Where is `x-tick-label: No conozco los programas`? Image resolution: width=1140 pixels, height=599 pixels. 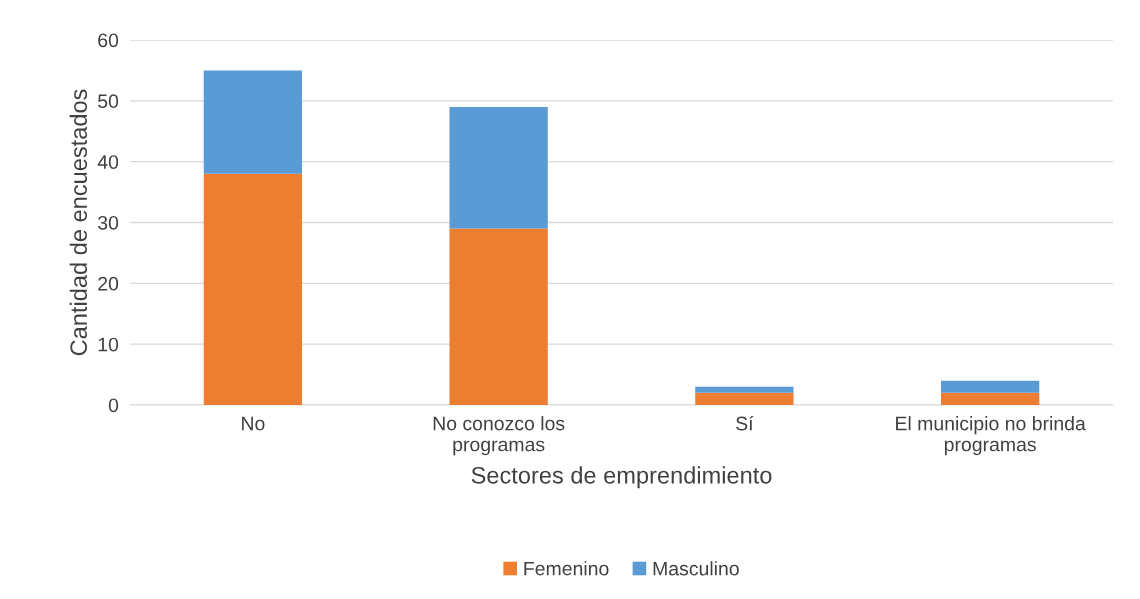 x-tick-label: No conozco los programas is located at coordinates (499, 436).